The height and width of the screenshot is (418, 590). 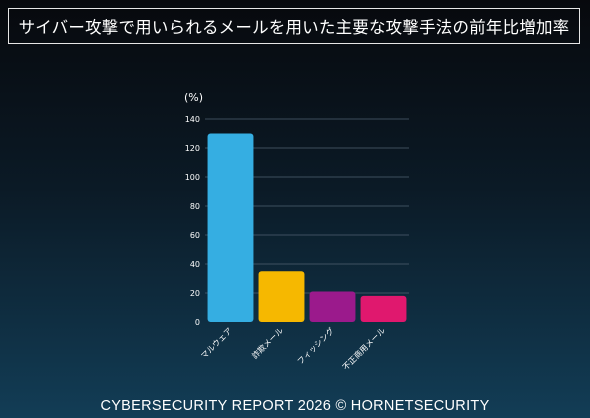 I want to click on y-tick-label: 100, so click(x=192, y=177).